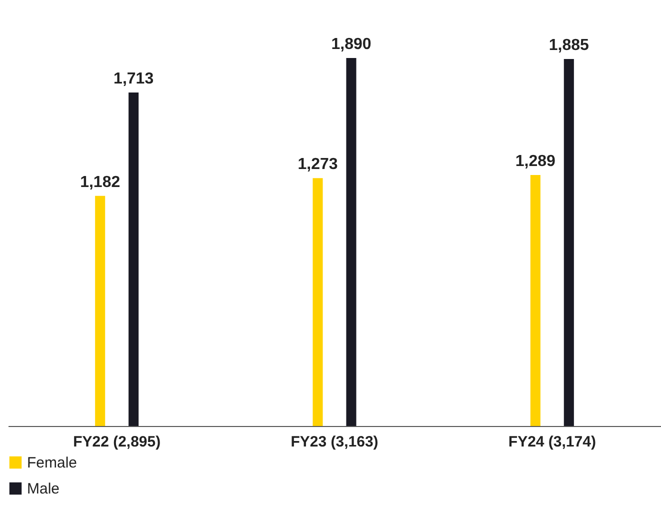 The width and height of the screenshot is (661, 506). I want to click on data-label: 1,885, so click(569, 45).